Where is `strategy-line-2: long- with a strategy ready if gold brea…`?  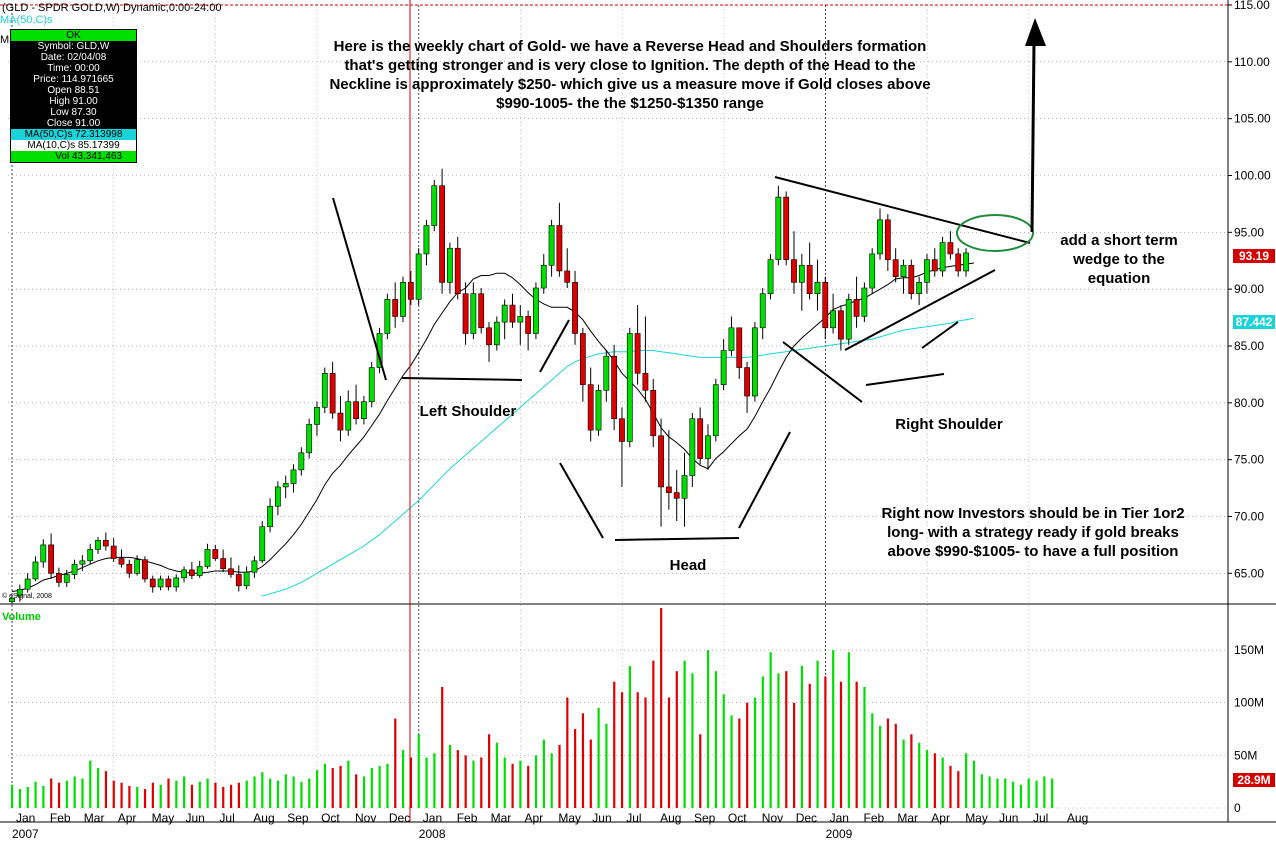
strategy-line-2: long- with a strategy ready if gold brea… is located at coordinates (1033, 532).